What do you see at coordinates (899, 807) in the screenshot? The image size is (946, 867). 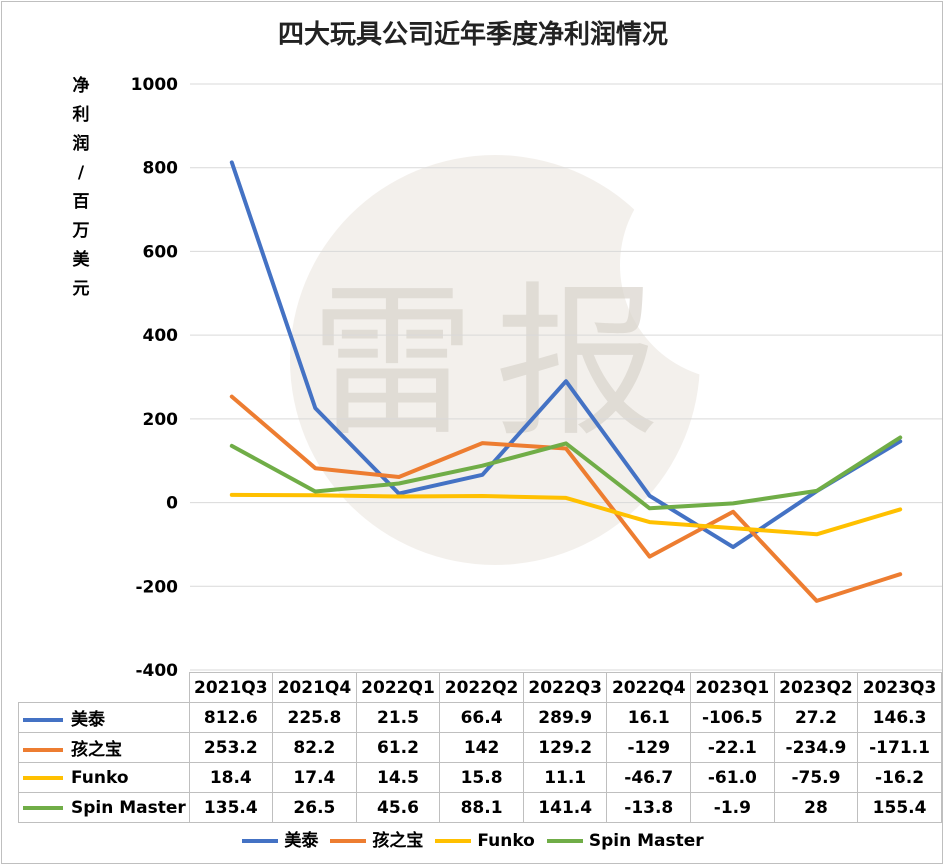 I see `data-label: 155.4` at bounding box center [899, 807].